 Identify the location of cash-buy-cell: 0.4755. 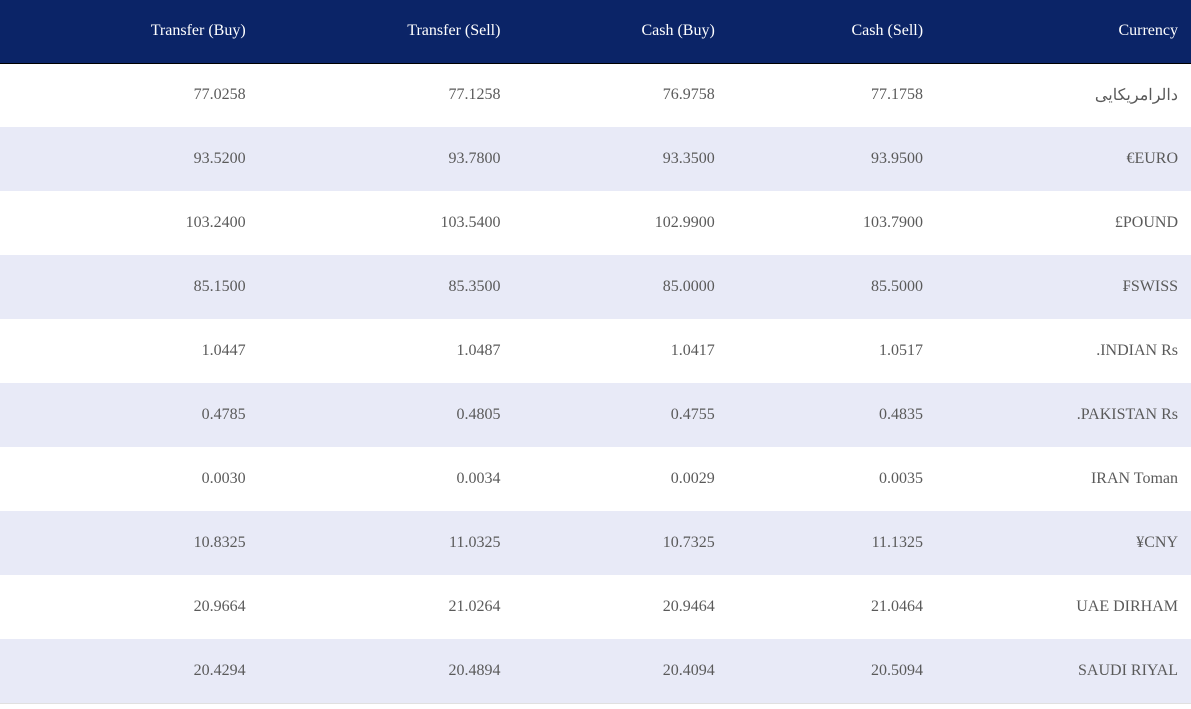
(607, 415).